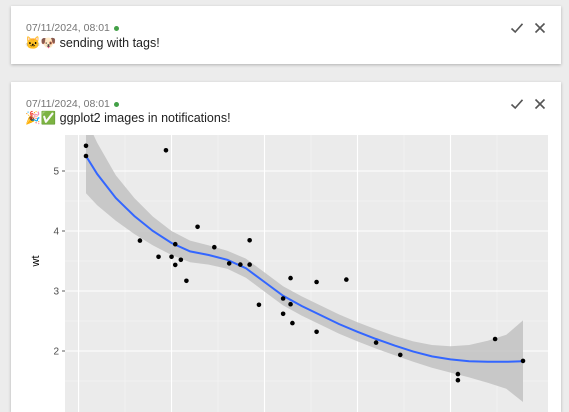 This screenshot has width=569, height=412. What do you see at coordinates (36, 262) in the screenshot?
I see `y-axis-label: wt` at bounding box center [36, 262].